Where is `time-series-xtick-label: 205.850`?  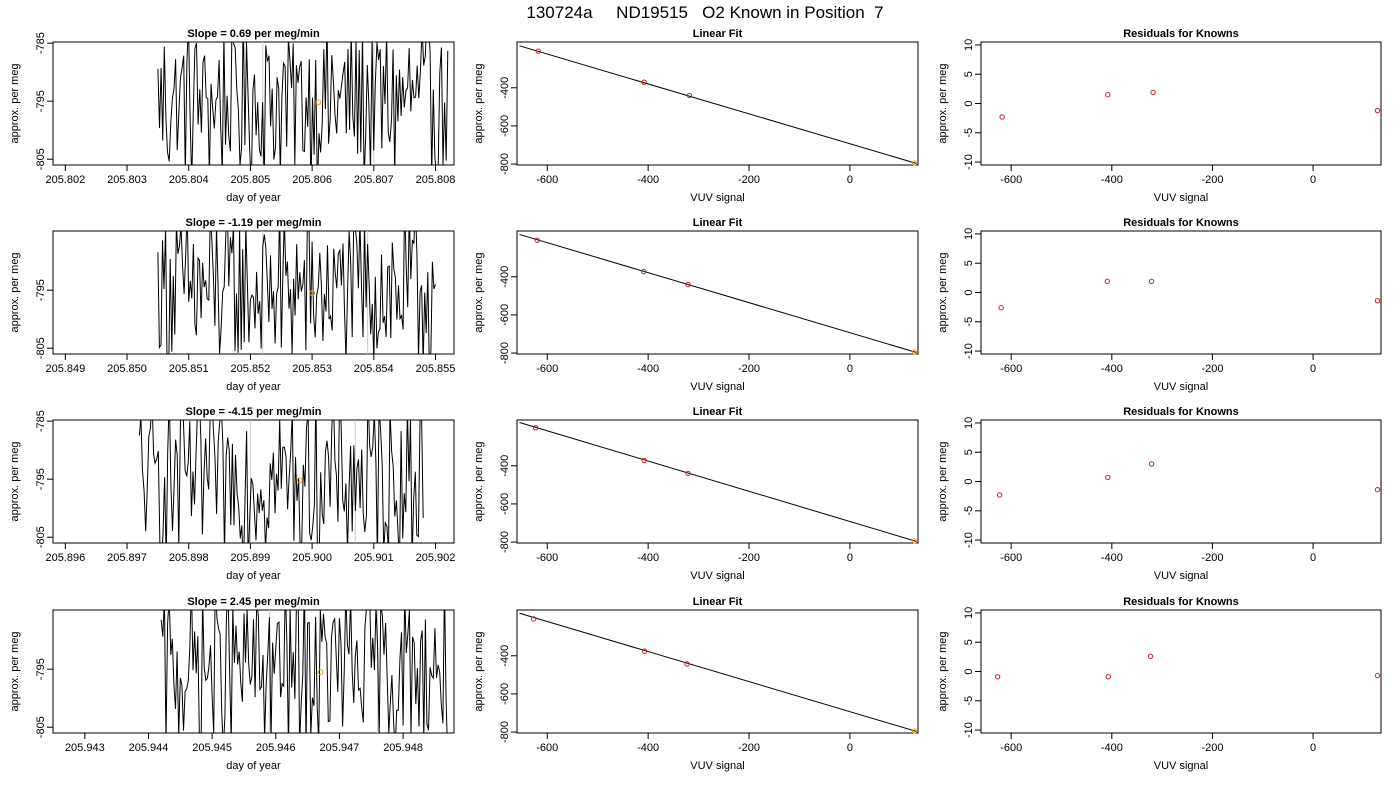
time-series-xtick-label: 205.850 is located at coordinates (127, 369).